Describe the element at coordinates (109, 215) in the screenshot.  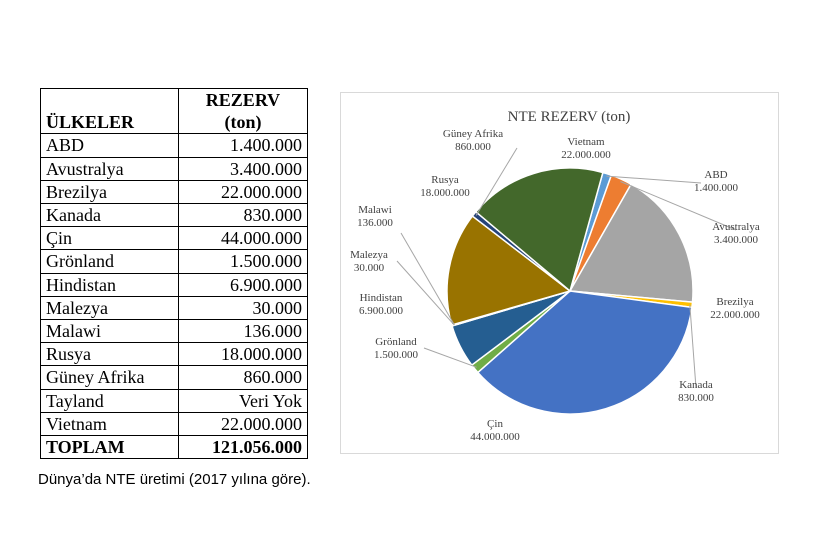
I see `country-cell: Kanada` at that location.